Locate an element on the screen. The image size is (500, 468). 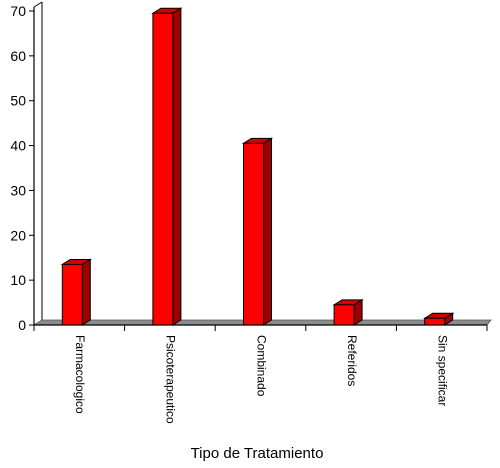
y-tick-label: 50 is located at coordinates (18, 101).